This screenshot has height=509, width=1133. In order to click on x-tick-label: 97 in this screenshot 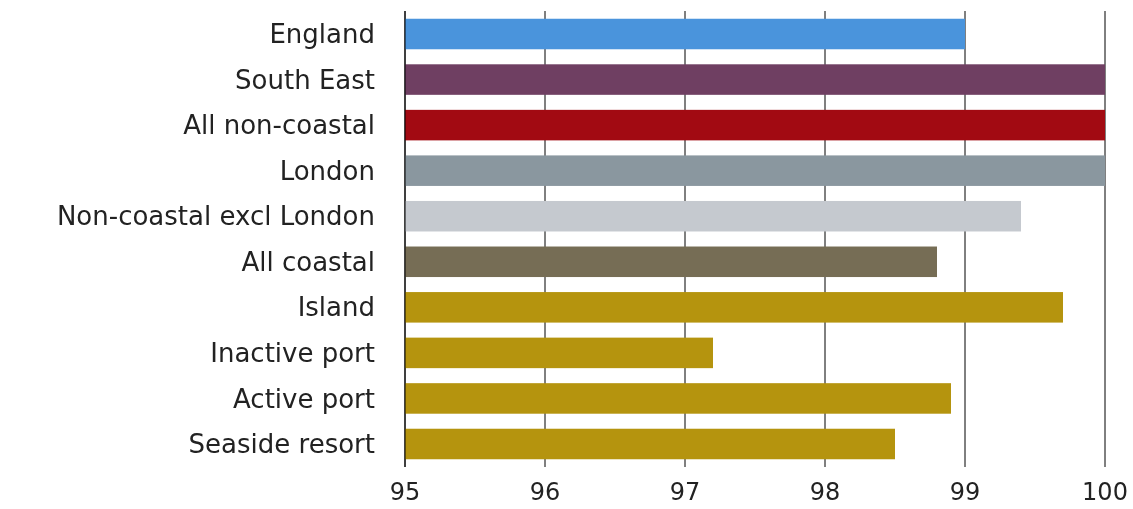, I will do `click(685, 492)`.